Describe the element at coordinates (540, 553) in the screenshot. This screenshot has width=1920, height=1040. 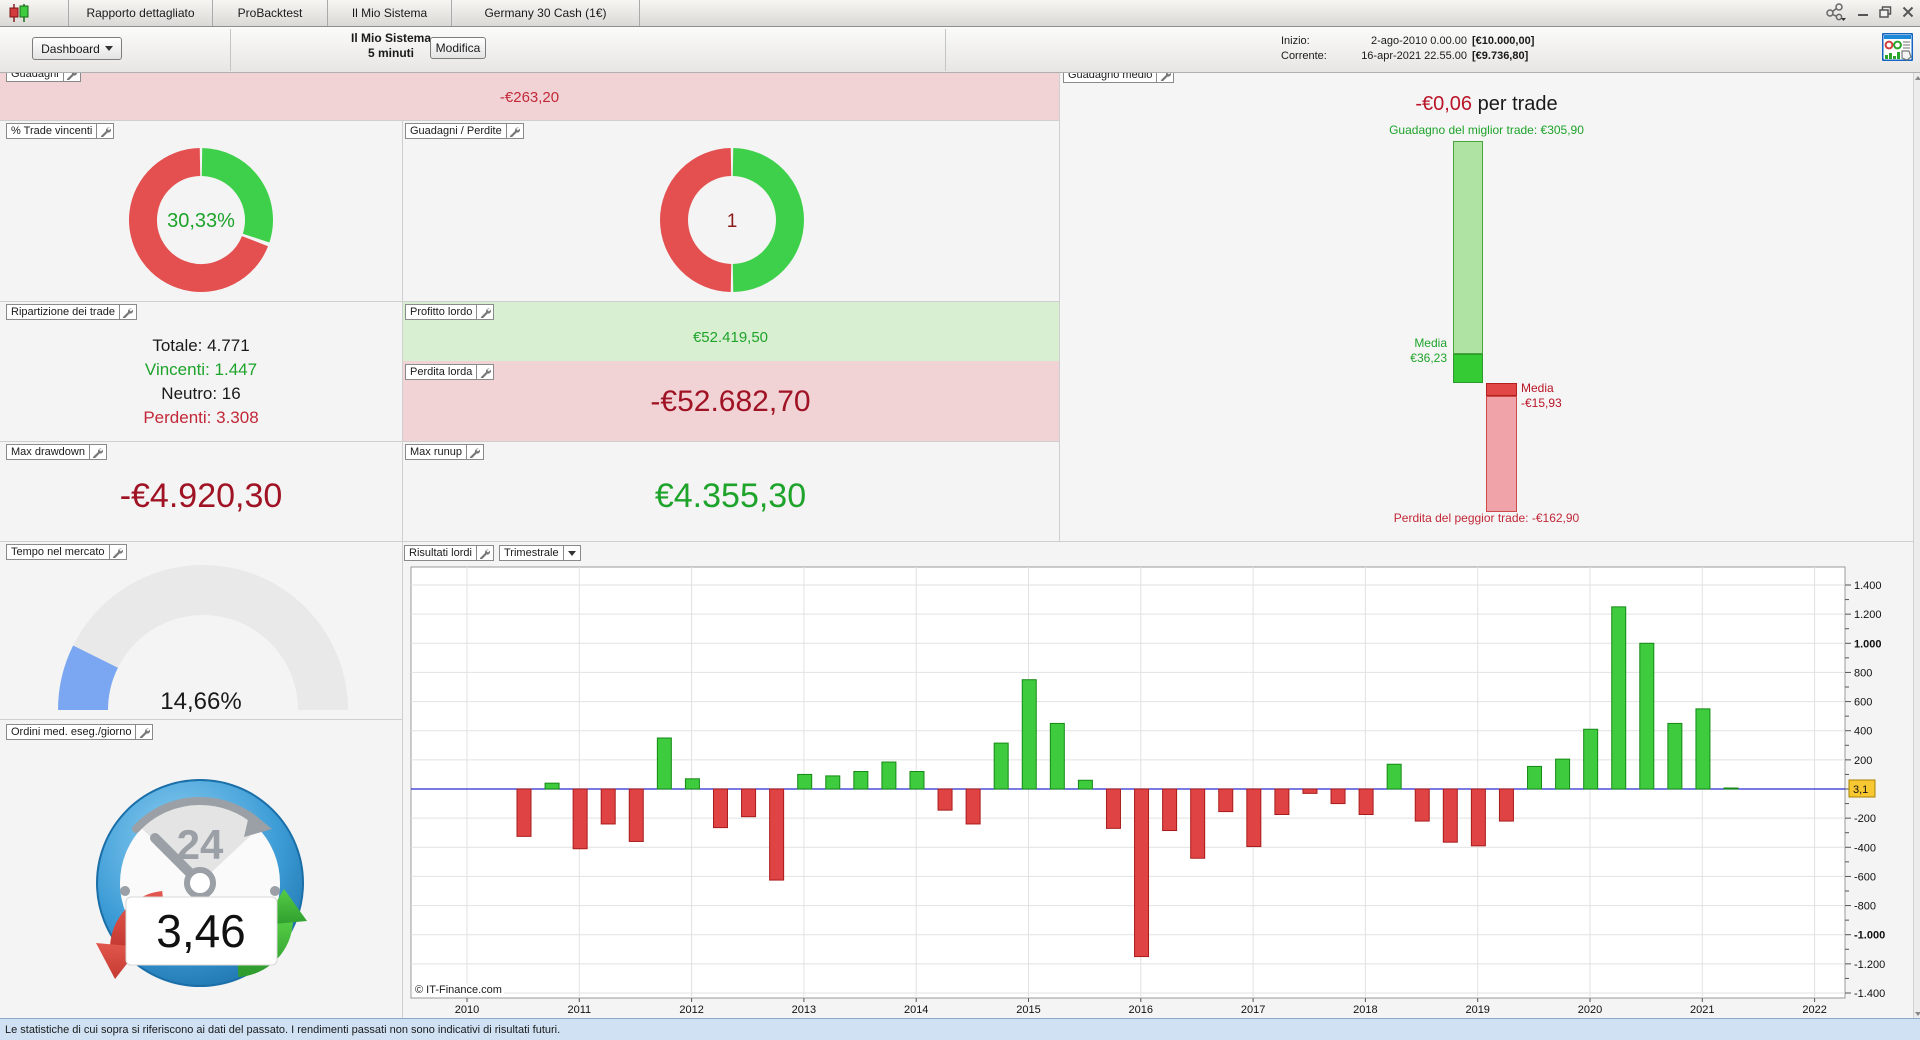
I see `period-dropdown: Trimestrale` at that location.